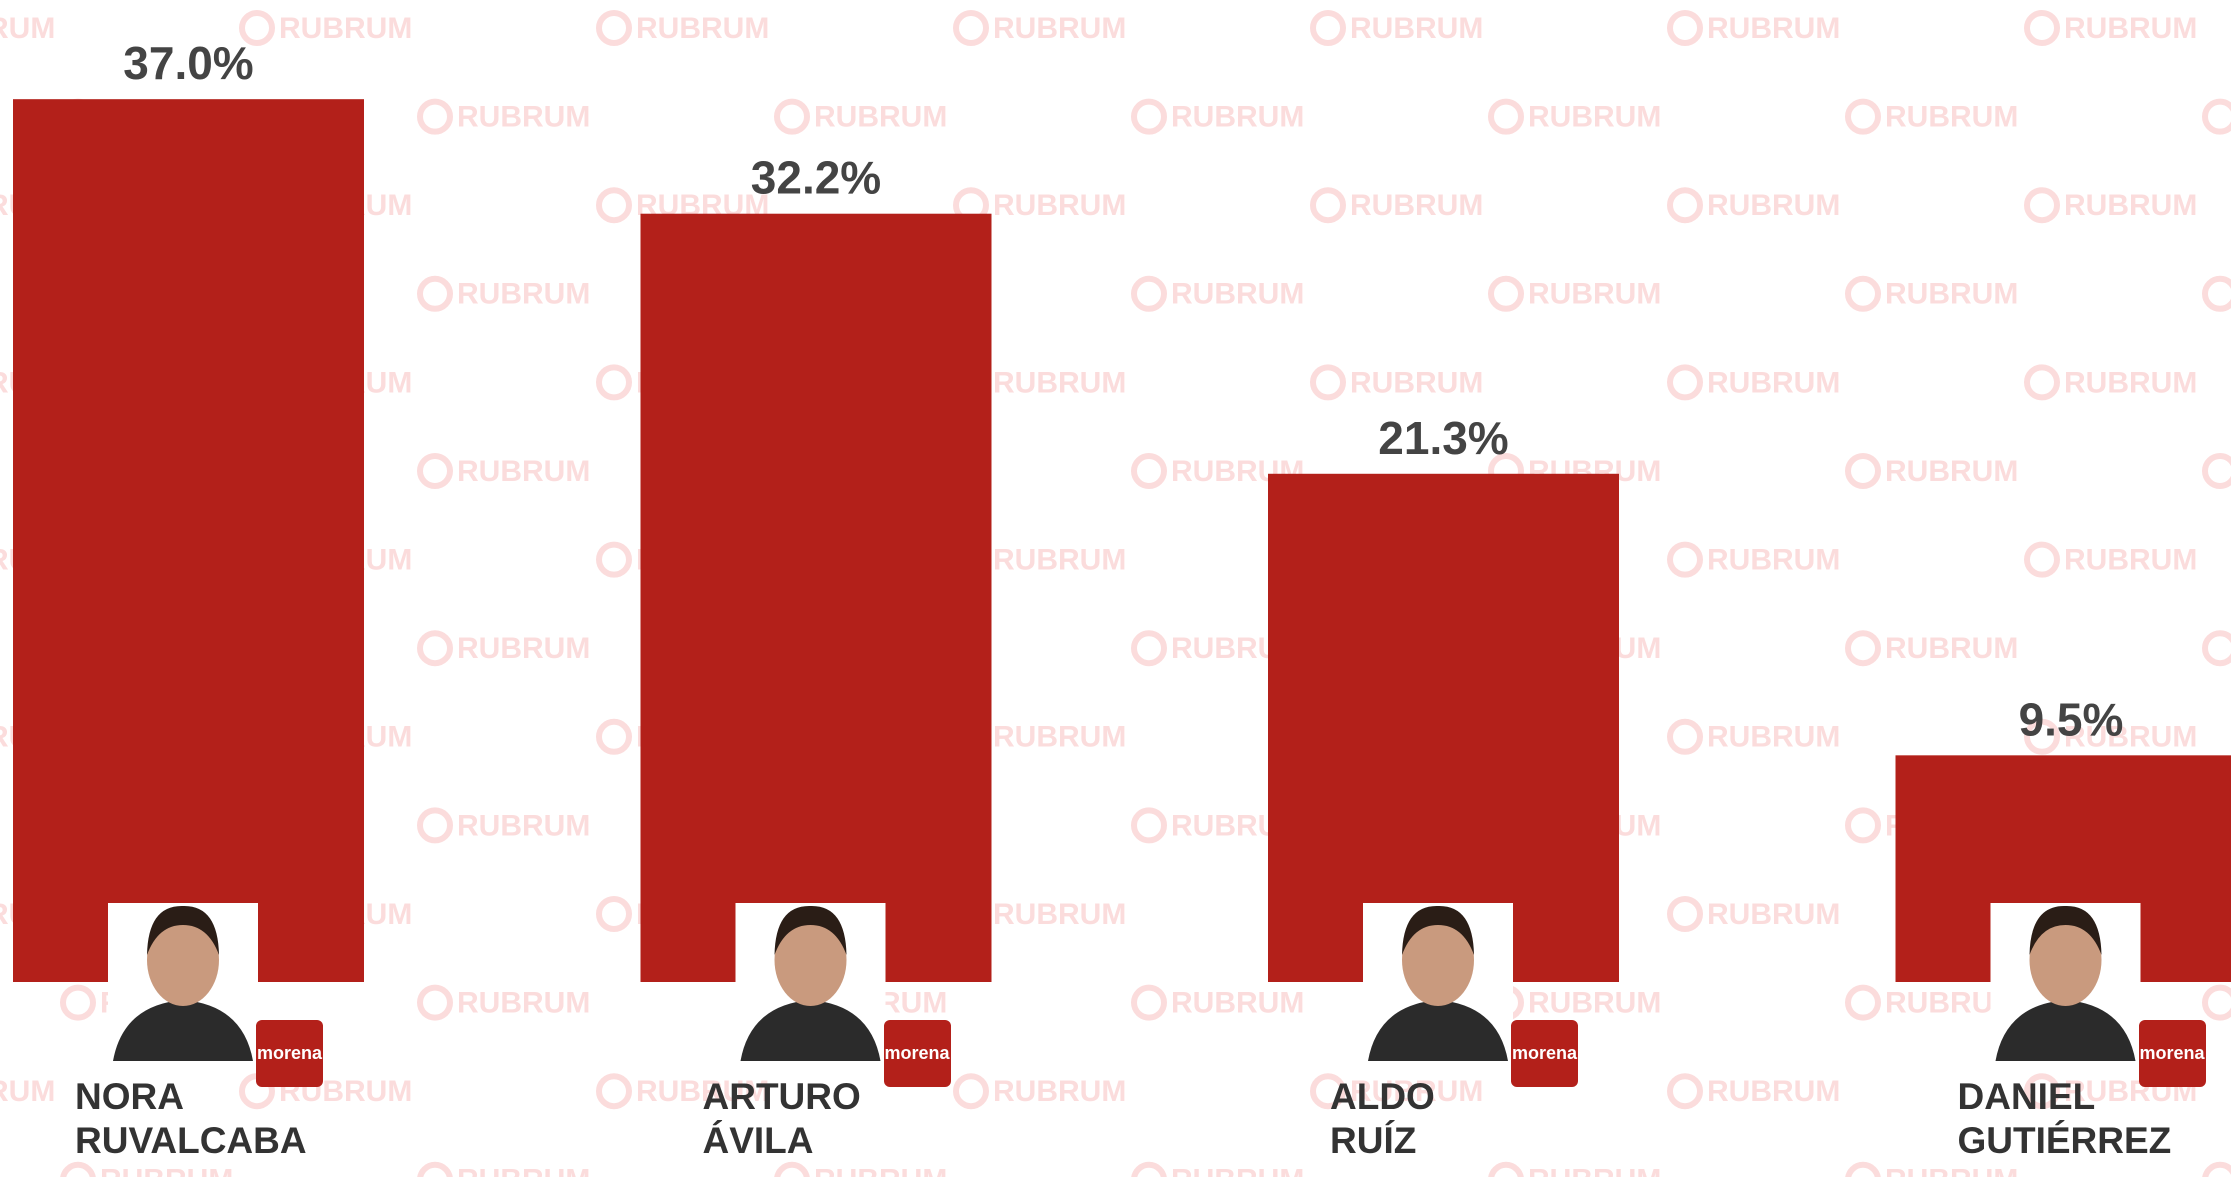 This screenshot has height=1177, width=2231. I want to click on value-label: 32.2%, so click(816, 178).